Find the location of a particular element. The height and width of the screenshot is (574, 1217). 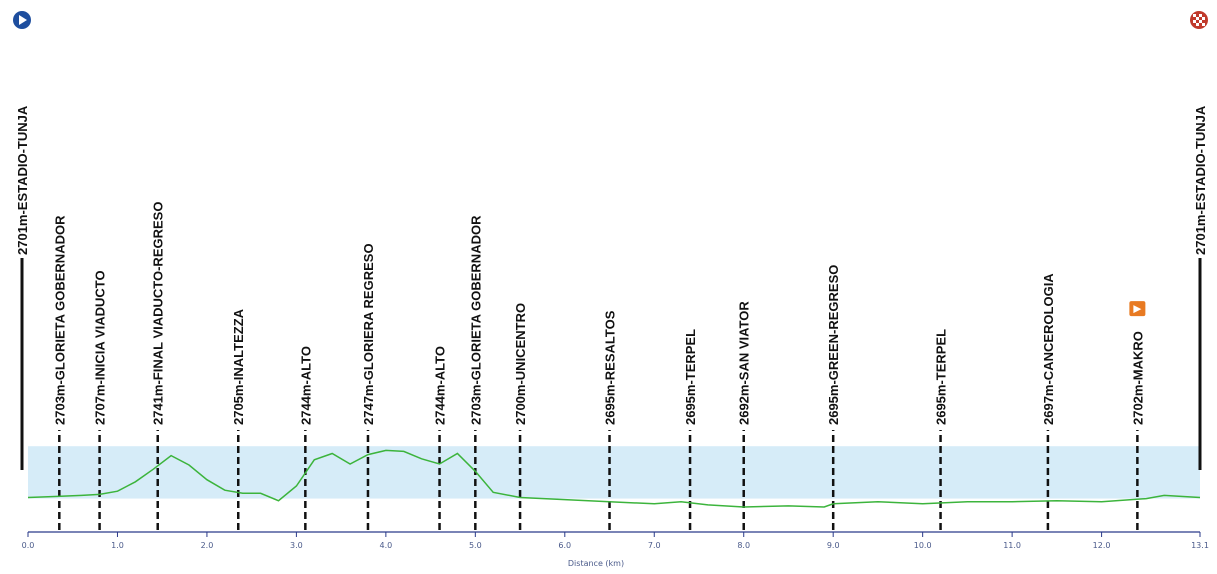

x-tick-label: 10.0 is located at coordinates (923, 545).